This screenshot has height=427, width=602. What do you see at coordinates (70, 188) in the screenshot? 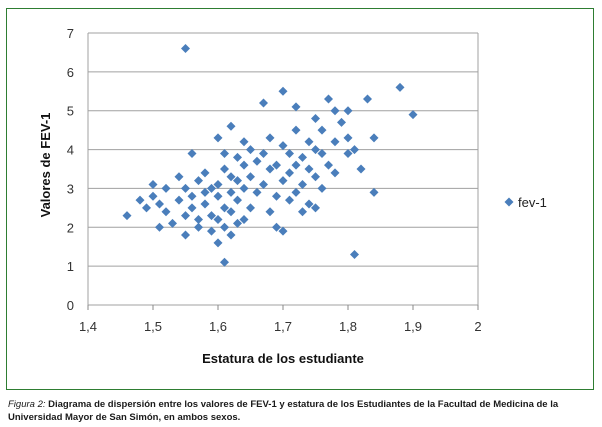
I see `y-tick-label: 3` at bounding box center [70, 188].